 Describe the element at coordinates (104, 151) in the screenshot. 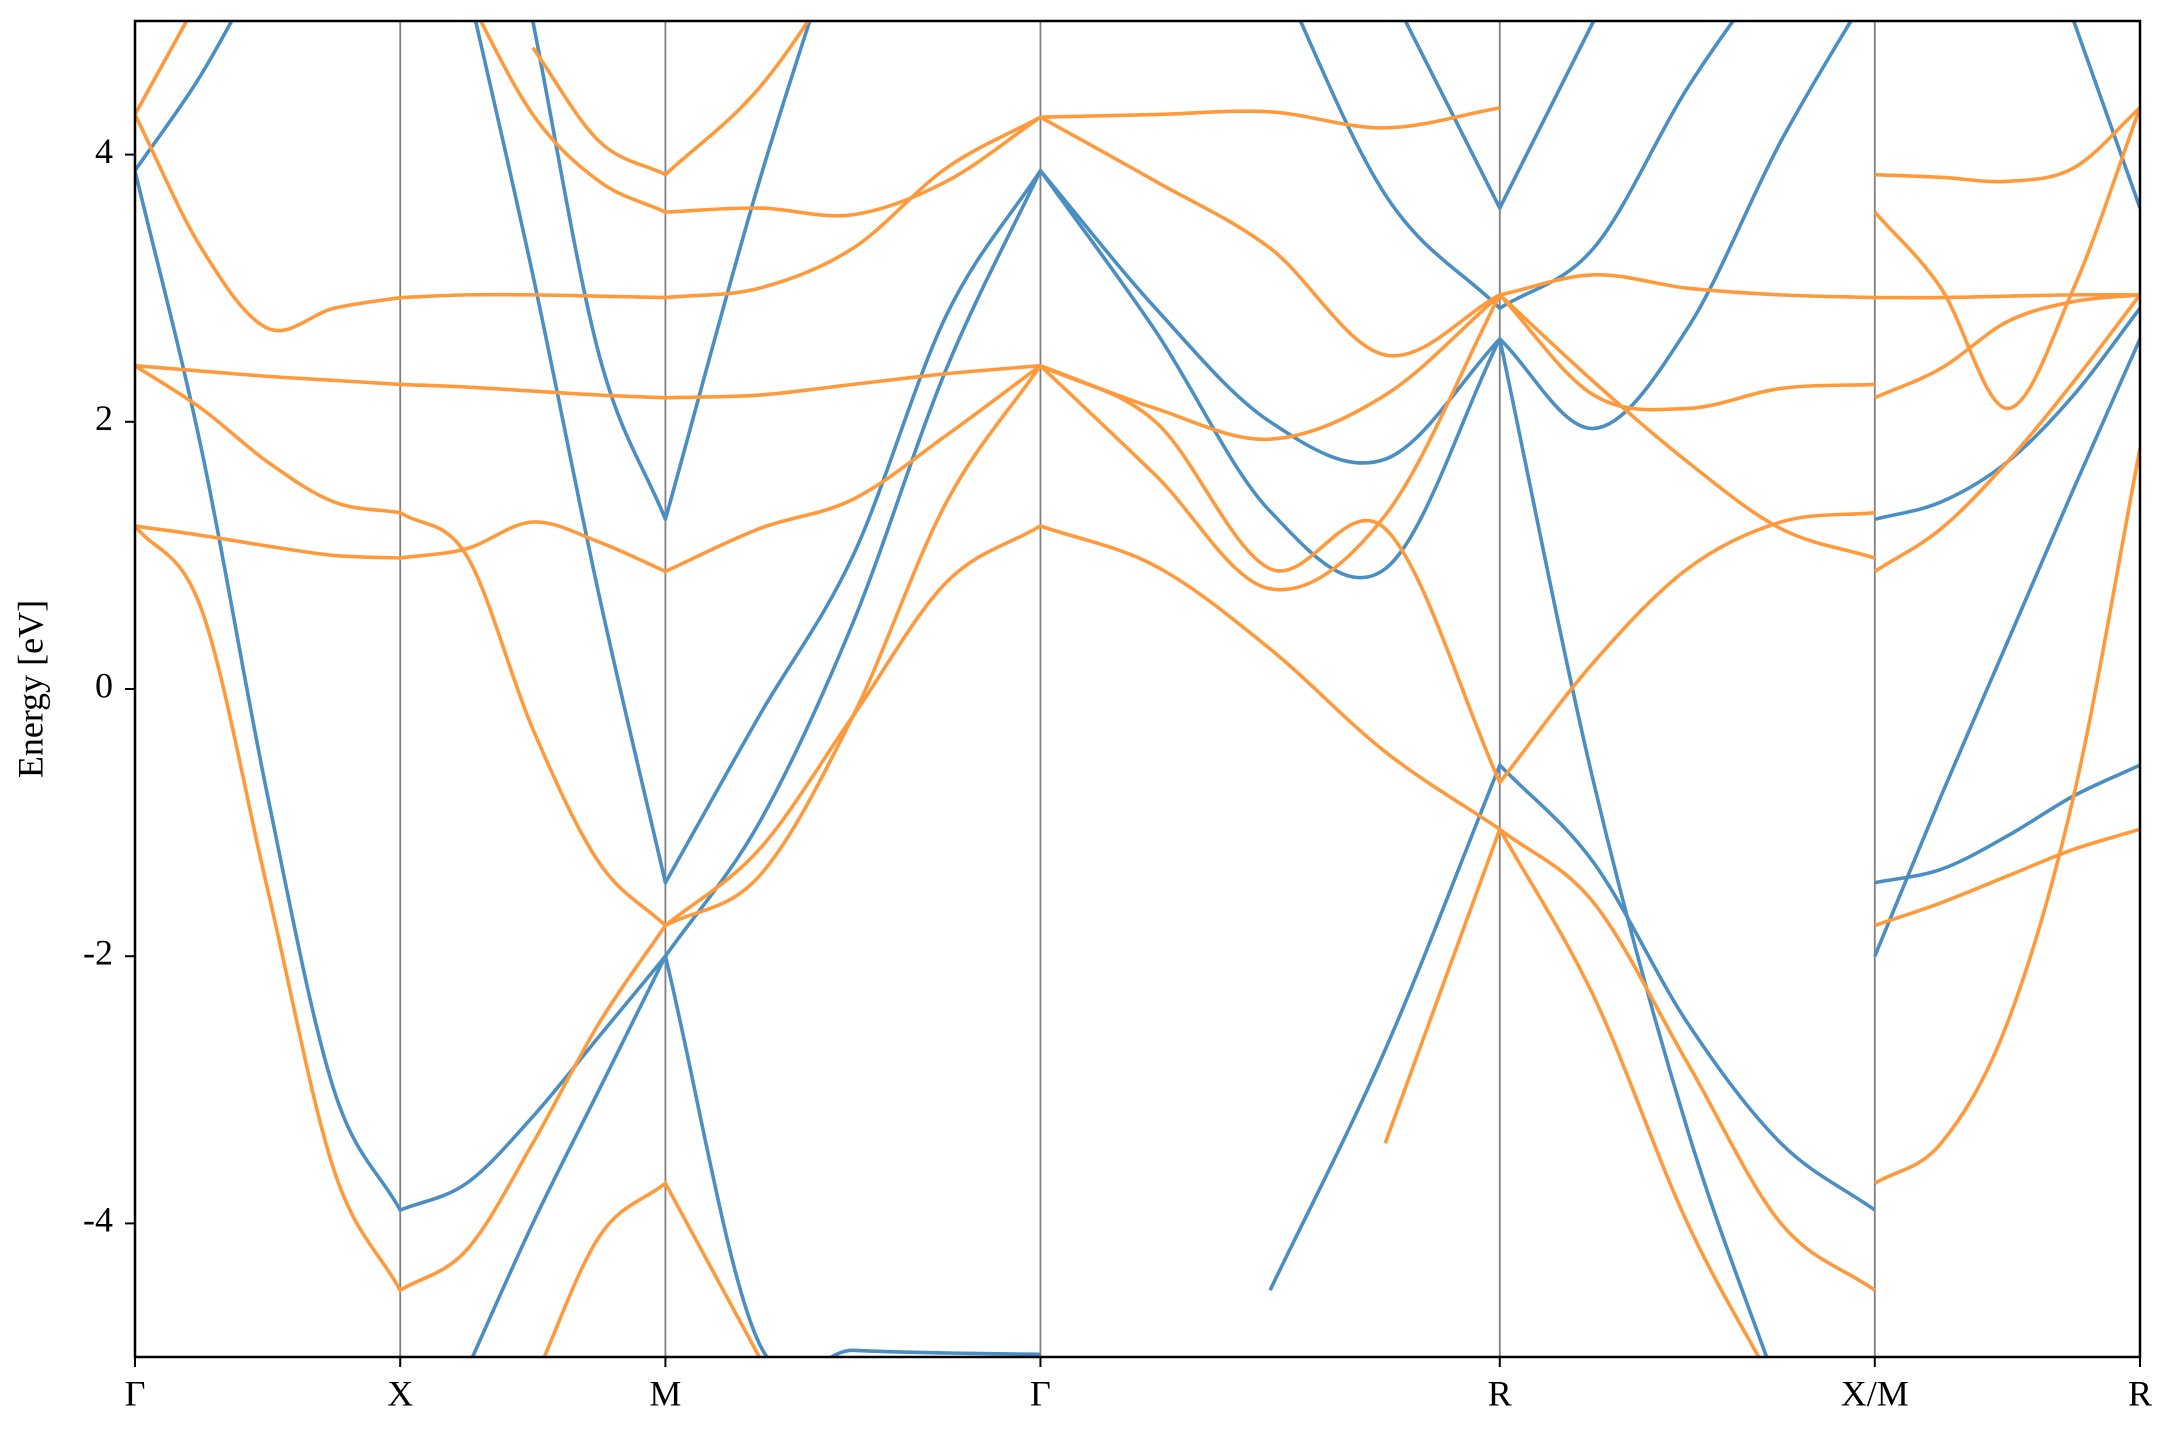

I see `y-tick-label: 4` at that location.